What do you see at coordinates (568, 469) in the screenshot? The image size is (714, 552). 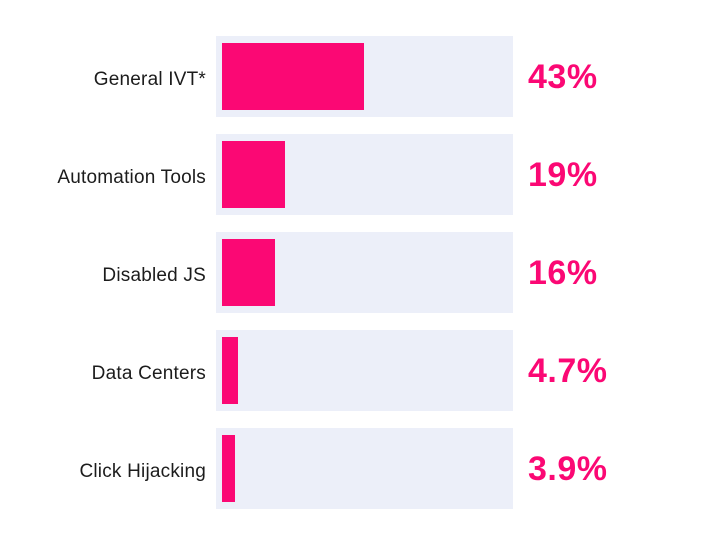 I see `value-label: 3.9%` at bounding box center [568, 469].